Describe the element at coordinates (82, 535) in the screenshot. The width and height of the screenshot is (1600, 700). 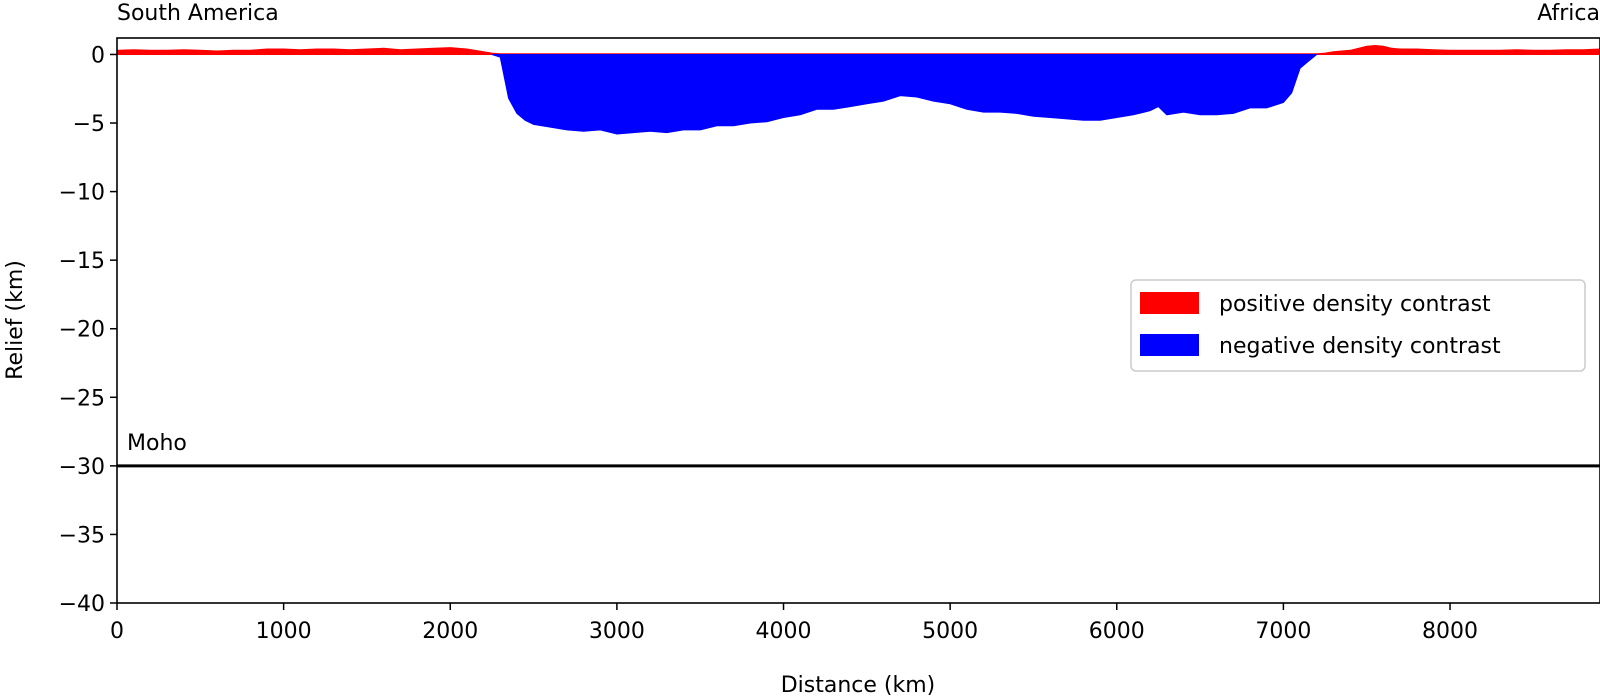
I see `y-tick-label: −35` at that location.